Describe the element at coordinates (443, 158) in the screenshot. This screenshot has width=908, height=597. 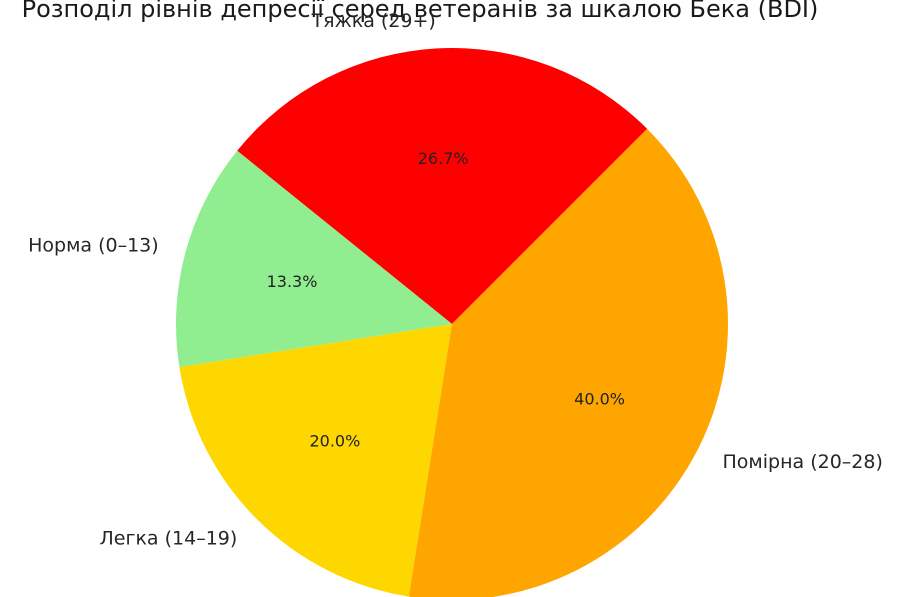
I see `pie-pct-label-0: 26.7%` at that location.